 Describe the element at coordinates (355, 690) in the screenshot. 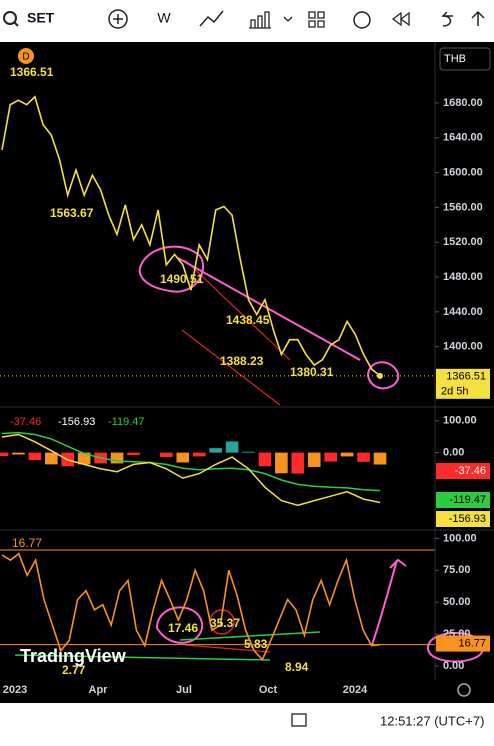

I see `time-label: 2024` at that location.